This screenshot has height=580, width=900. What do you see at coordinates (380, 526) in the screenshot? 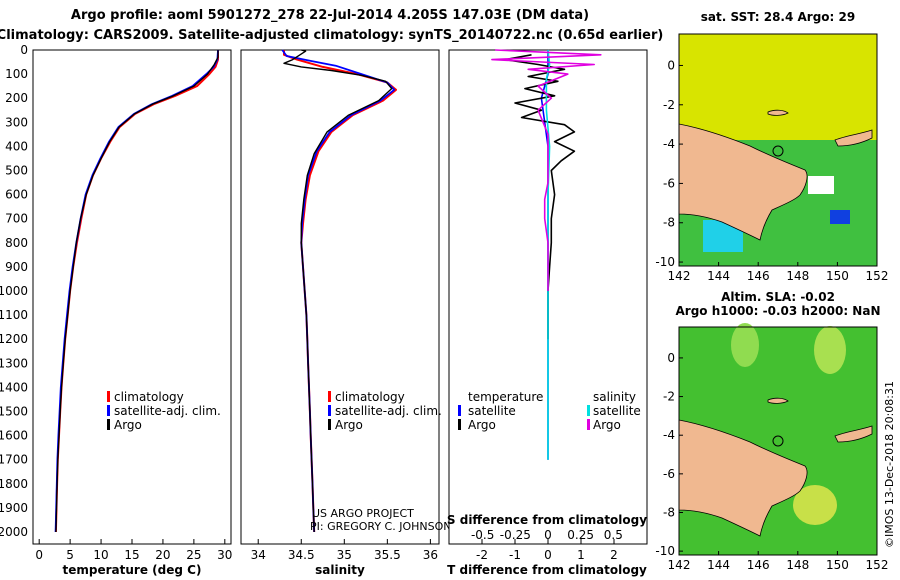
I see `pi-credit: PI: GREGORY C. JOHNSON` at bounding box center [380, 526].